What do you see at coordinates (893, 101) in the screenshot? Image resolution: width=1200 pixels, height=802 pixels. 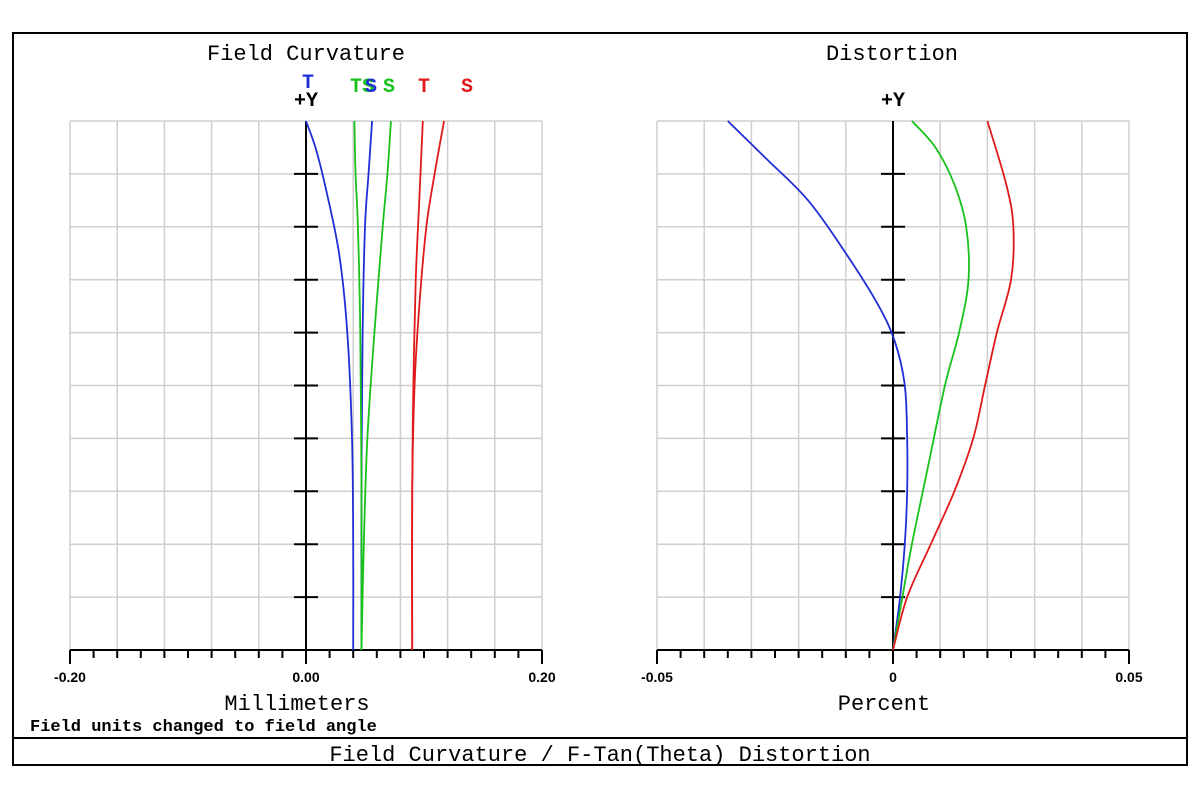 I see `dist-ylabel: +Y` at bounding box center [893, 101].